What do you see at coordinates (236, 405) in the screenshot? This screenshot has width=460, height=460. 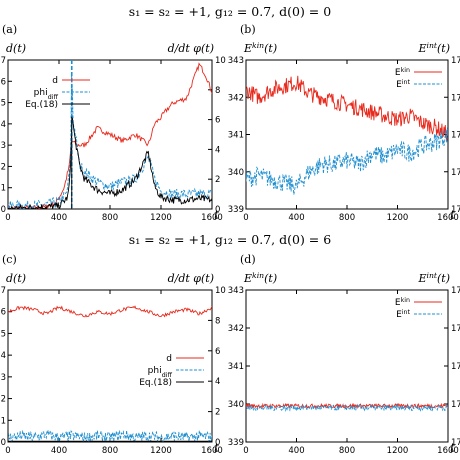 I see `y-tick-label-left: 340` at bounding box center [236, 405].